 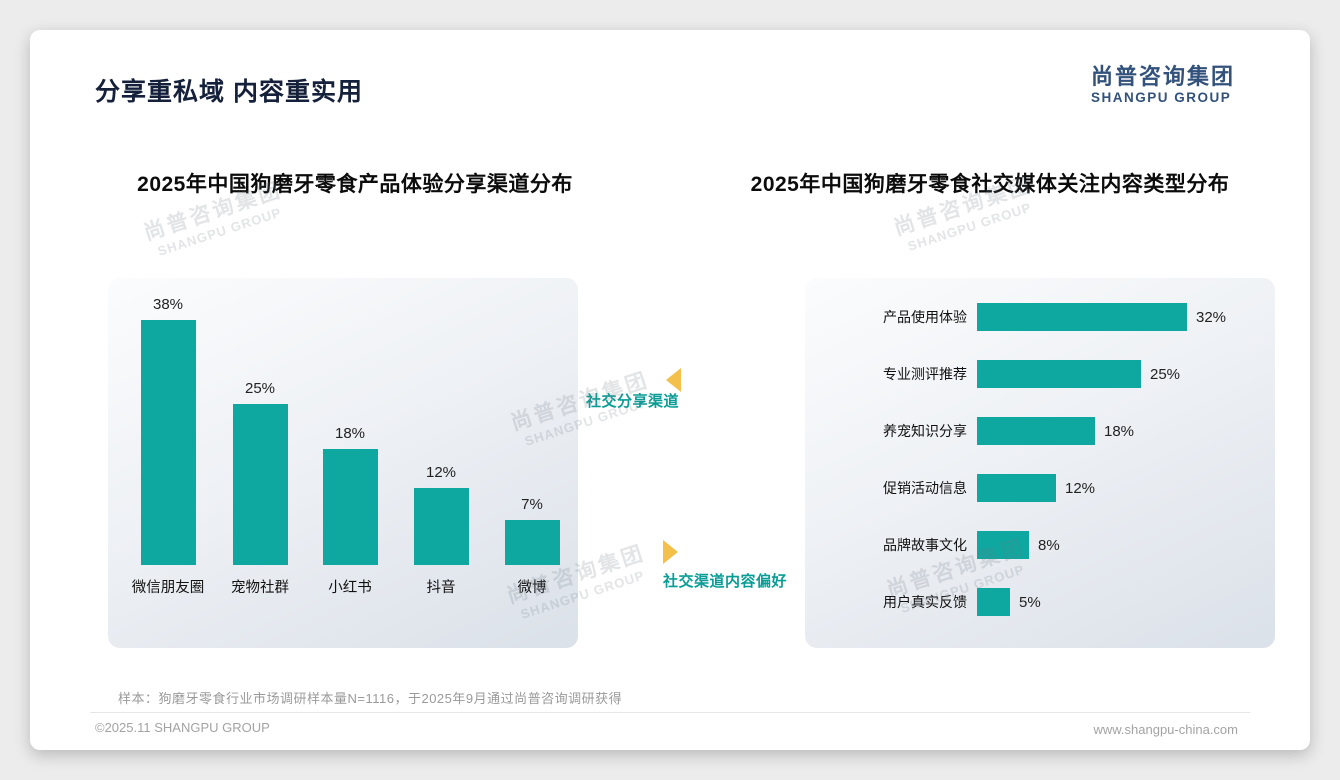 What do you see at coordinates (925, 545) in the screenshot?
I see `bar-category-label: 品牌故事文化` at bounding box center [925, 545].